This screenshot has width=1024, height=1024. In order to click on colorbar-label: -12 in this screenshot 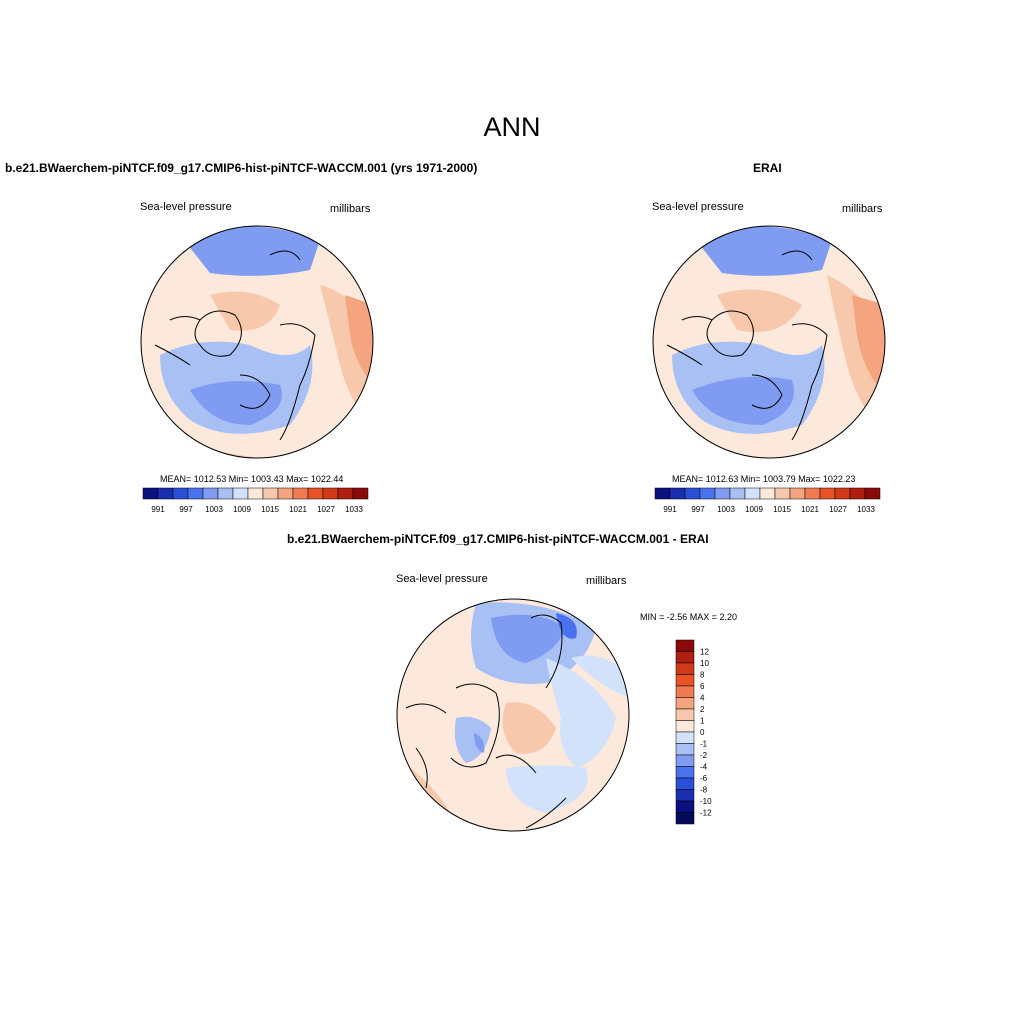, I will do `click(706, 813)`.